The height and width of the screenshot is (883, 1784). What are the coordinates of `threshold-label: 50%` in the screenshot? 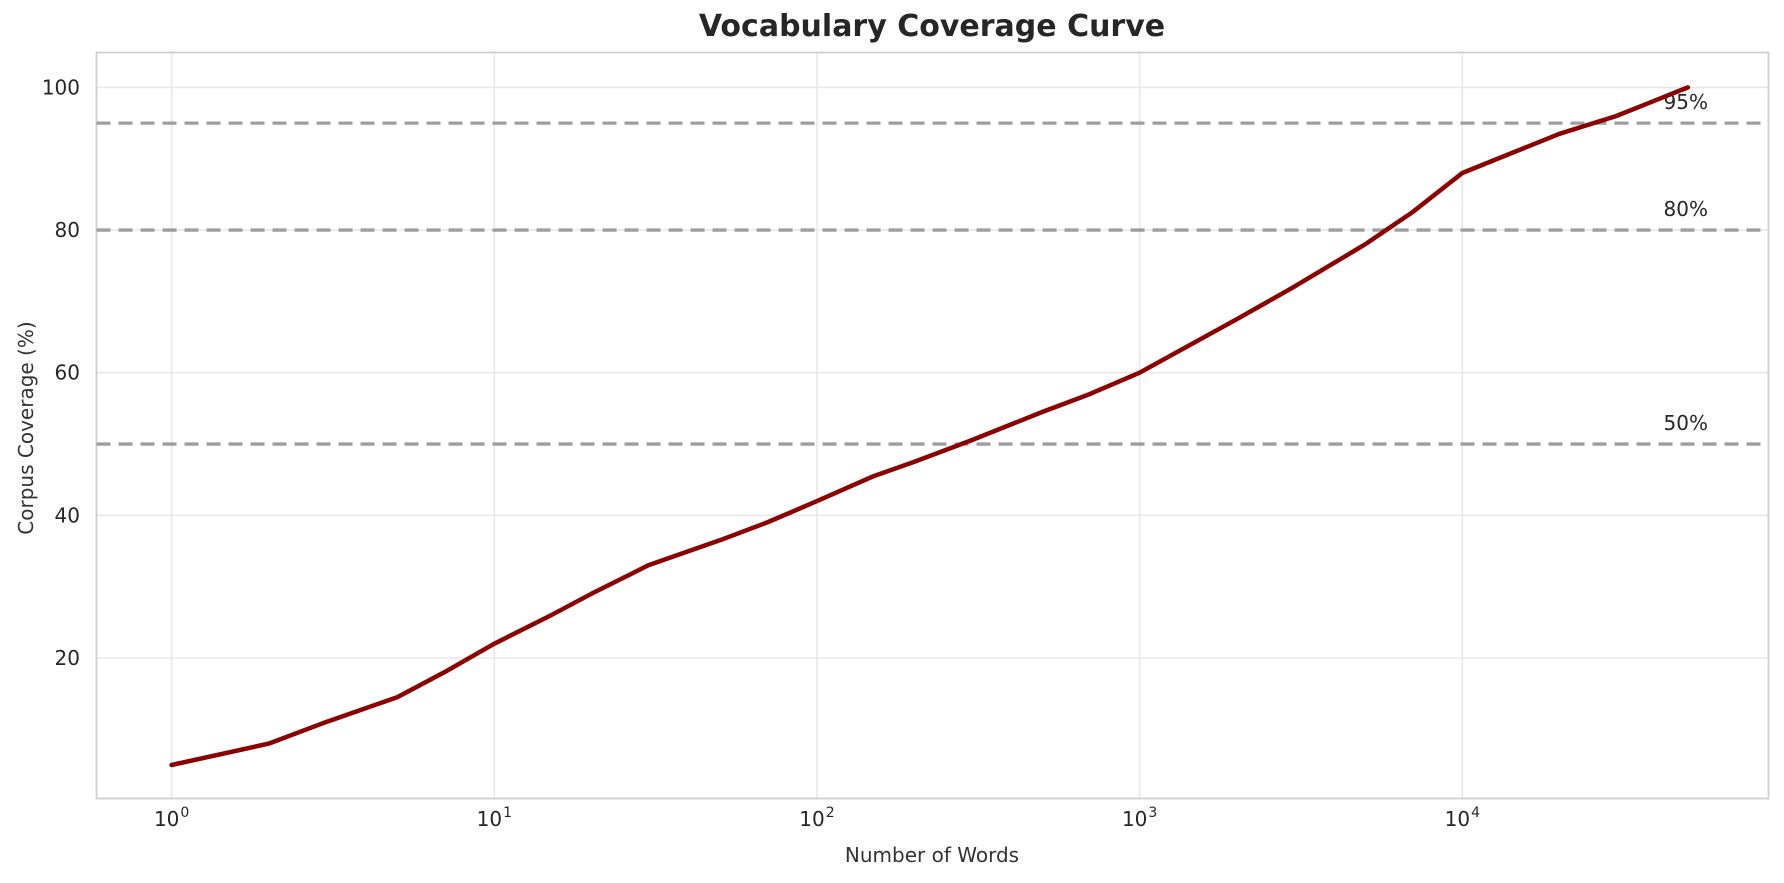 It's located at (1686, 423).